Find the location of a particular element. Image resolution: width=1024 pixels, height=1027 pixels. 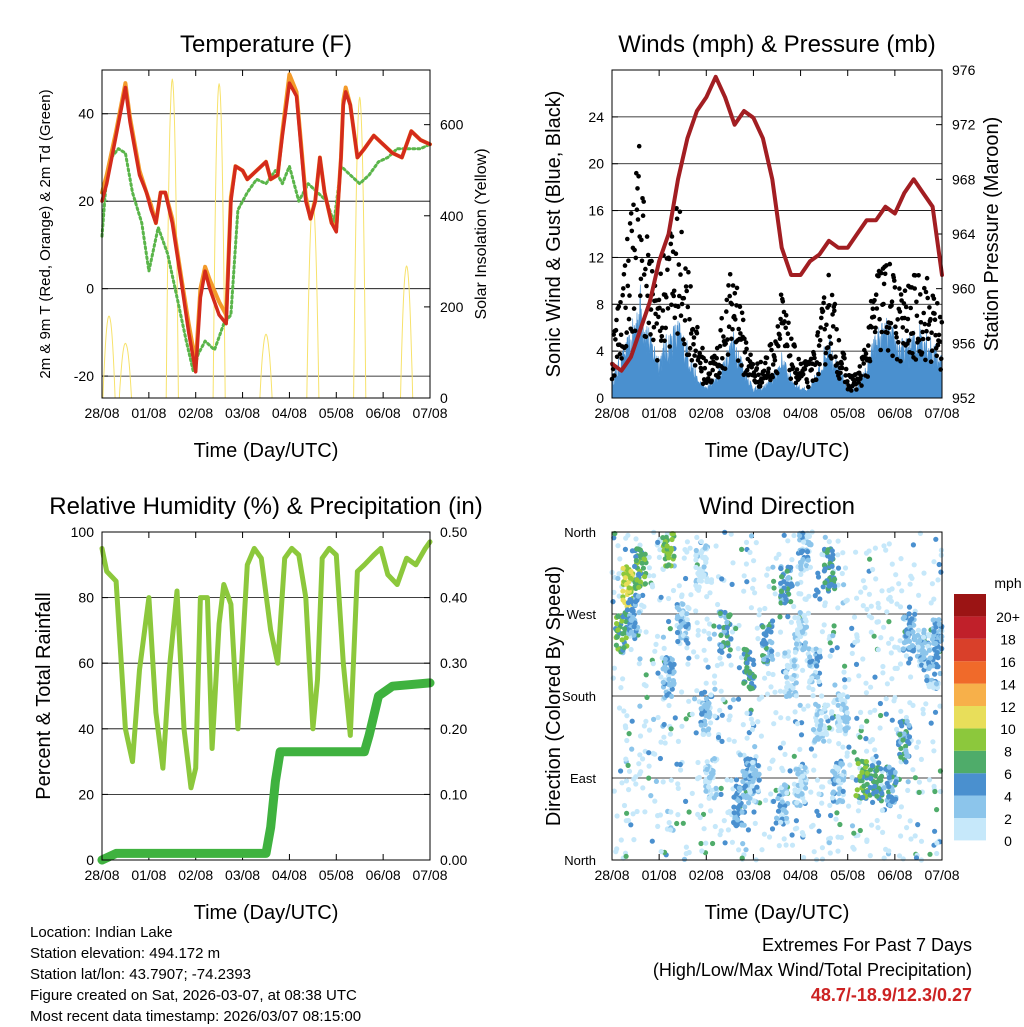

y-tick-label: East is located at coordinates (583, 778).